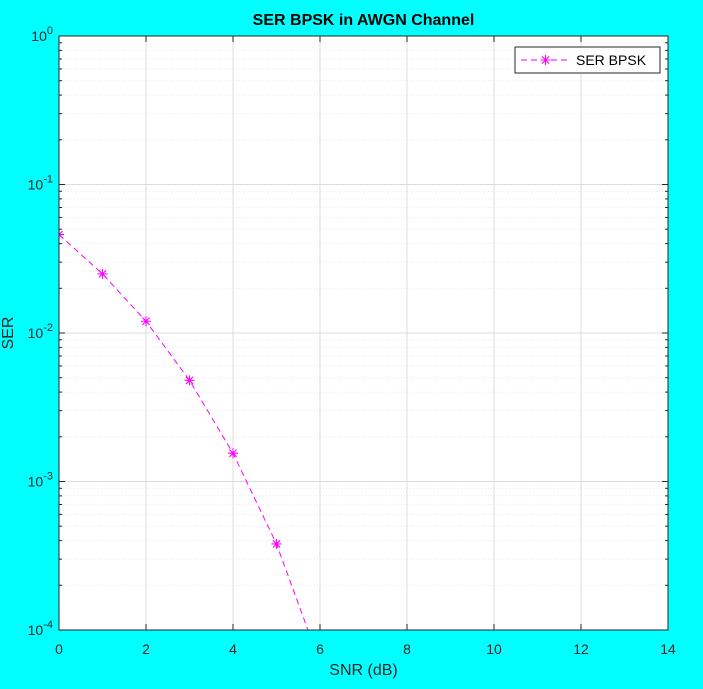 The height and width of the screenshot is (689, 703). What do you see at coordinates (40, 331) in the screenshot?
I see `y-tick-label: 10⁻²` at bounding box center [40, 331].